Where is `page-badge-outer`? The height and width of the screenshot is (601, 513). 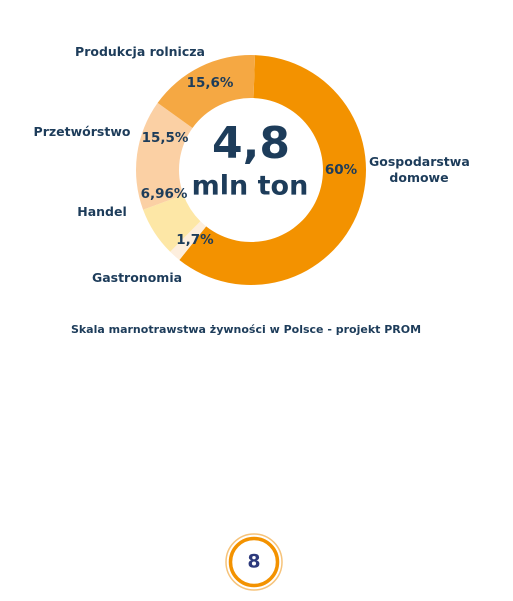
page-badge-outer is located at coordinates (254, 562).